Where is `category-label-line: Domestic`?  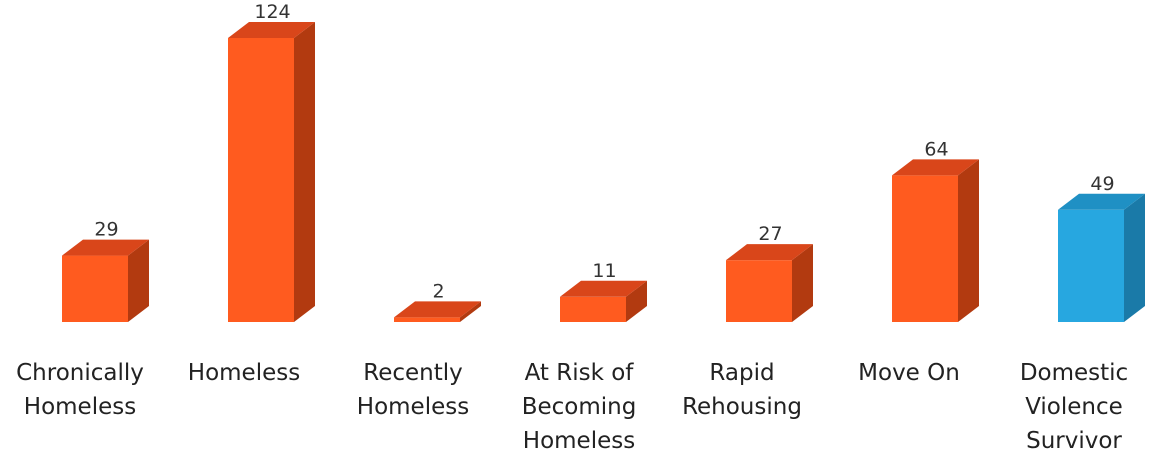
category-label-line: Domestic is located at coordinates (1074, 373).